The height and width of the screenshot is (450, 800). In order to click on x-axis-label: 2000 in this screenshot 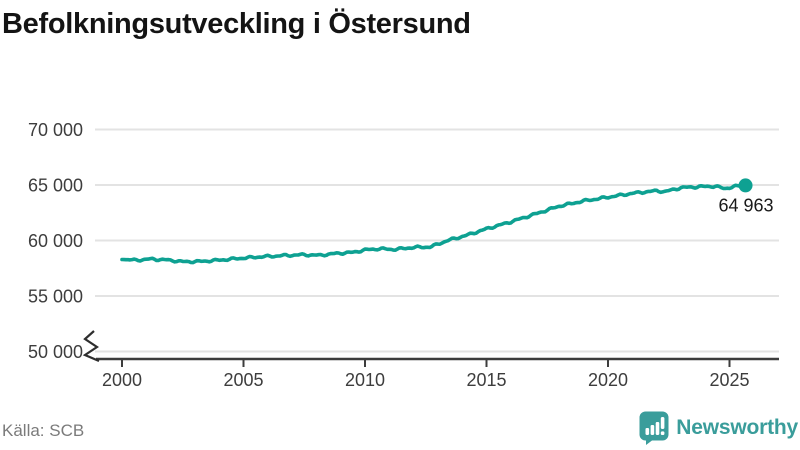, I will do `click(122, 380)`.